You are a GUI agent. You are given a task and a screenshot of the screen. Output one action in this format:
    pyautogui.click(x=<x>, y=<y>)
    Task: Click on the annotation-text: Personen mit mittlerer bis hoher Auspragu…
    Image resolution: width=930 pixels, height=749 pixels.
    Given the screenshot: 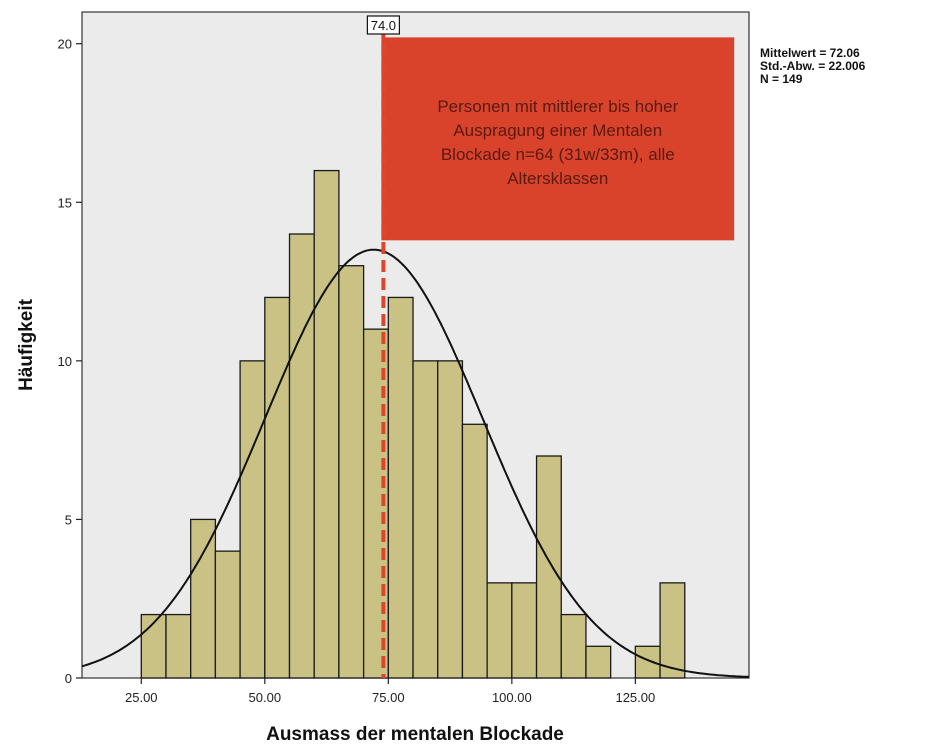 What is the action you would take?
    pyautogui.click(x=557, y=142)
    